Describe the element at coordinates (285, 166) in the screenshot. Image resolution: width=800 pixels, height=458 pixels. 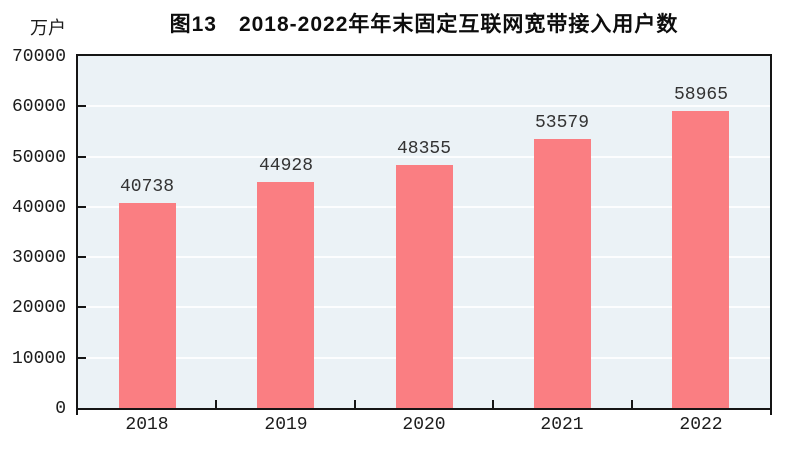
I see `bar-value-label-2019: 44928` at that location.